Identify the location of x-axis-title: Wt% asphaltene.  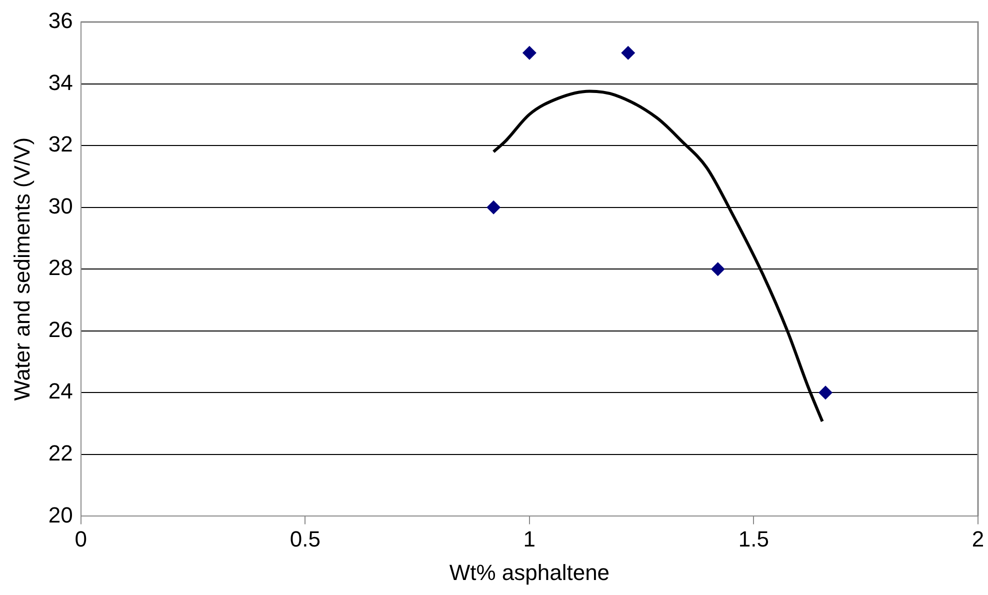
(529, 572).